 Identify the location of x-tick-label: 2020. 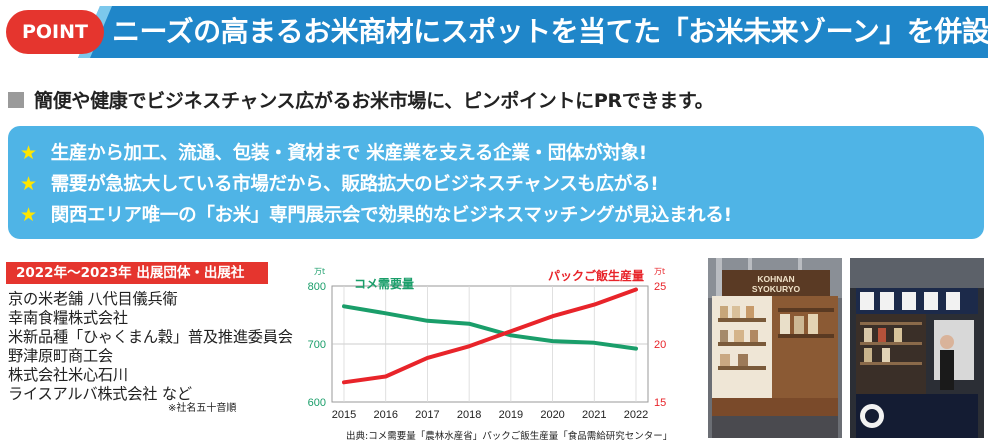
(552, 415).